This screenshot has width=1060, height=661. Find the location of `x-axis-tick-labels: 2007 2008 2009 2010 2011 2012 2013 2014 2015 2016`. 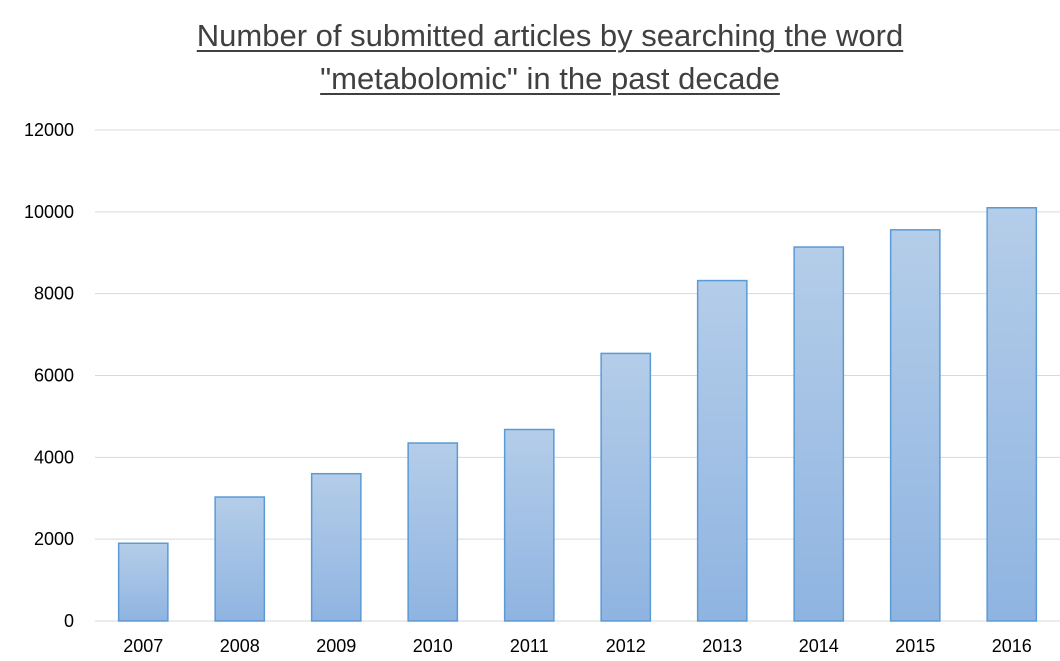

x-axis-tick-labels: 2007 2008 2009 2010 2011 2012 2013 2014 2015 2016 is located at coordinates (577, 646).